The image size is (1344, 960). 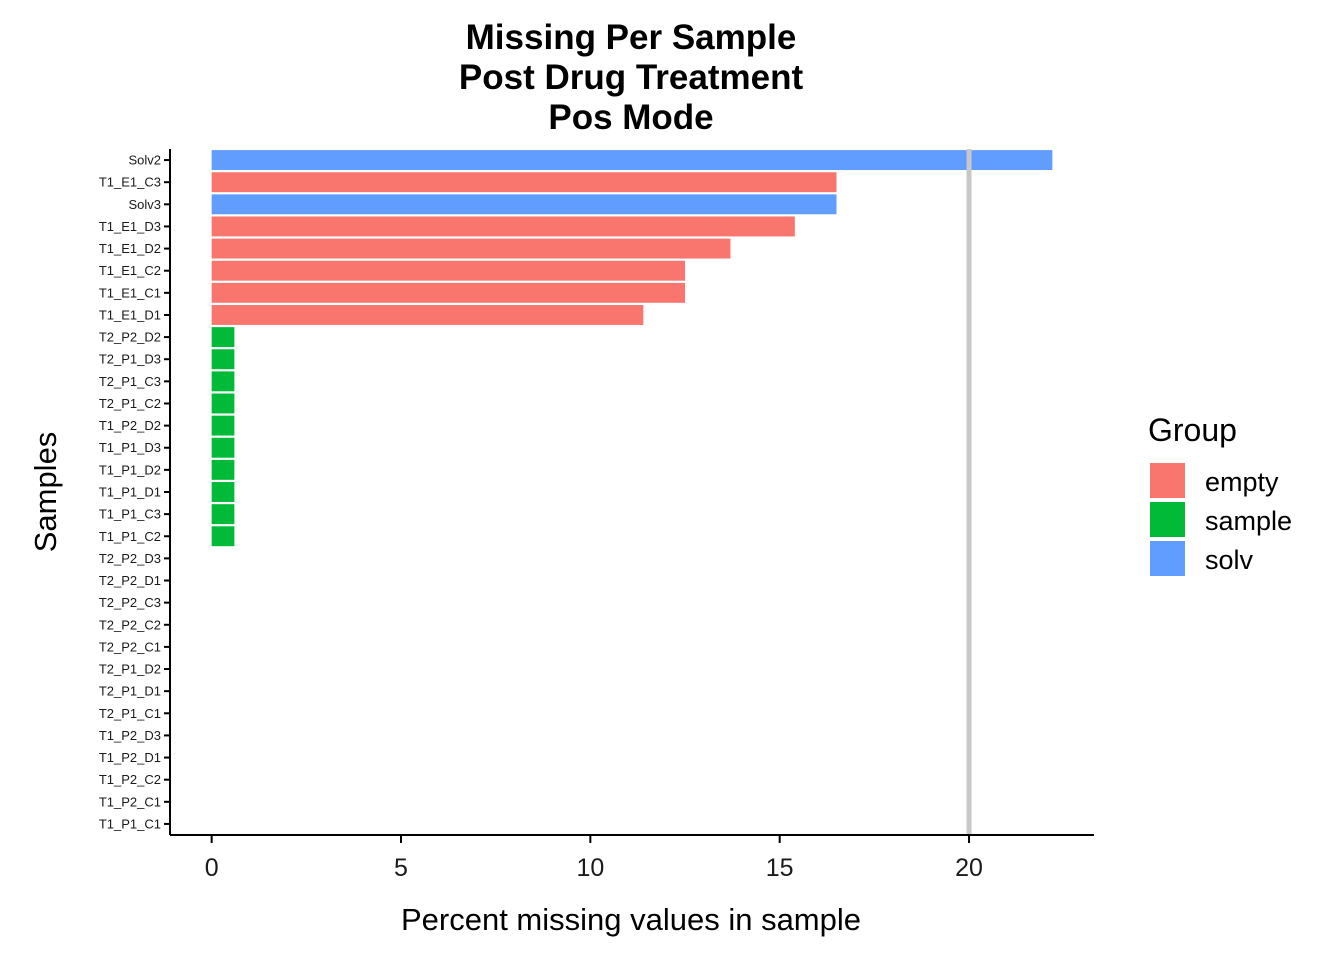 What do you see at coordinates (130, 359) in the screenshot?
I see `y-tick-label: T2_P1_D3` at bounding box center [130, 359].